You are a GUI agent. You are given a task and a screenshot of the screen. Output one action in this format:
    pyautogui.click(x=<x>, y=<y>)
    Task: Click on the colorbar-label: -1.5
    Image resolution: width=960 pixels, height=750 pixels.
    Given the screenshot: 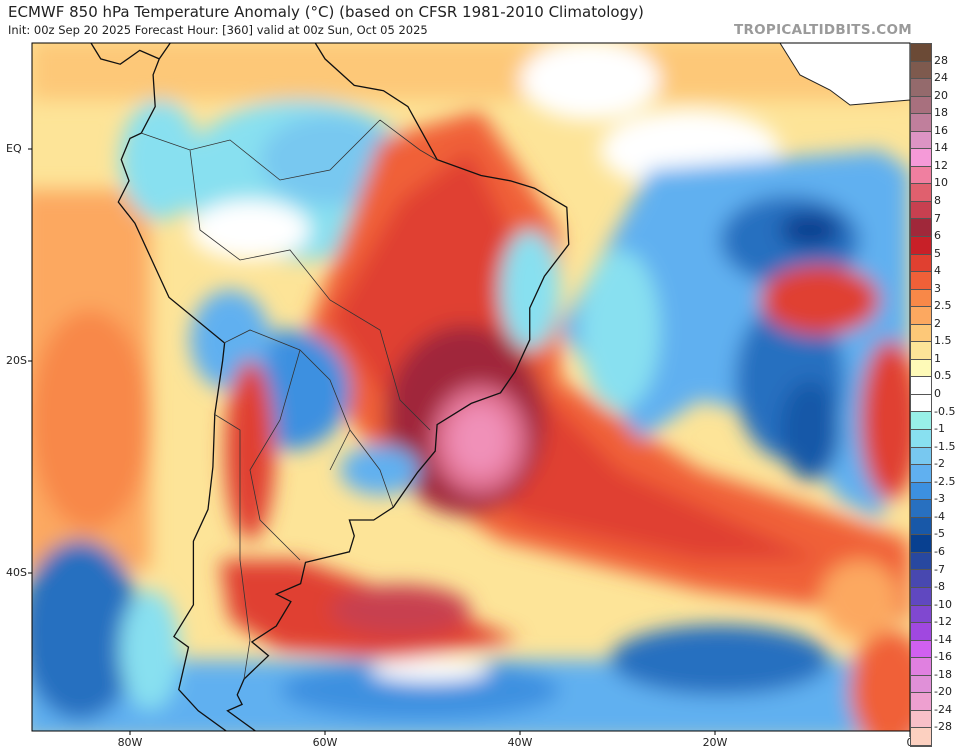 What is the action you would take?
    pyautogui.click(x=945, y=446)
    